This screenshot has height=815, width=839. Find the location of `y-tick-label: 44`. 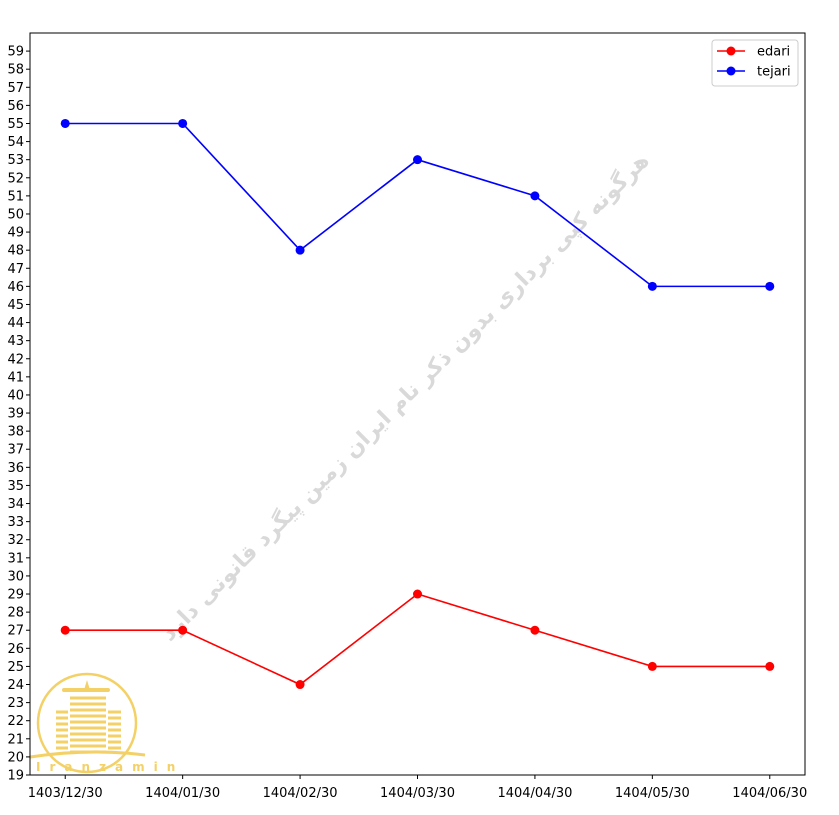

y-tick-label: 44 is located at coordinates (15, 323).